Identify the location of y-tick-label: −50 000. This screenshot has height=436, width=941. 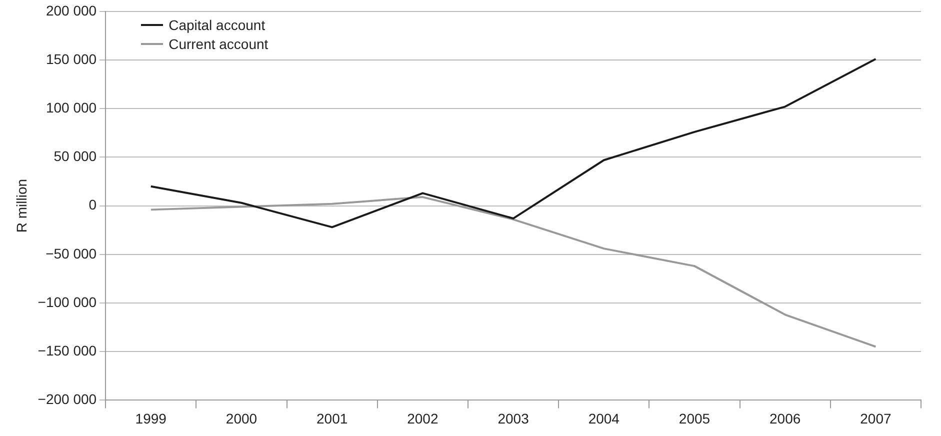
(71, 253).